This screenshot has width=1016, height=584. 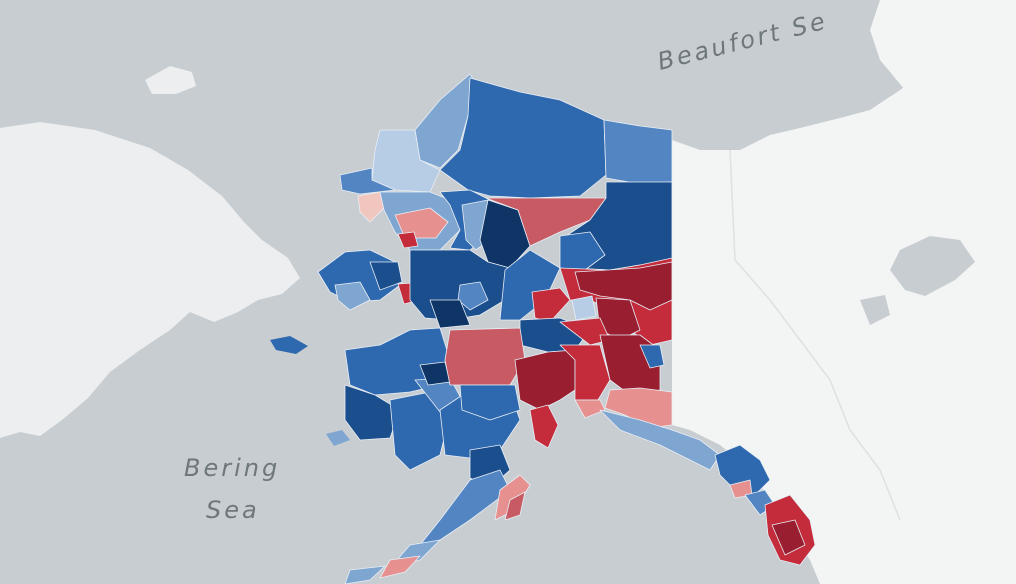 What do you see at coordinates (232, 468) in the screenshot?
I see `bering-sea-label-line1: Bering` at bounding box center [232, 468].